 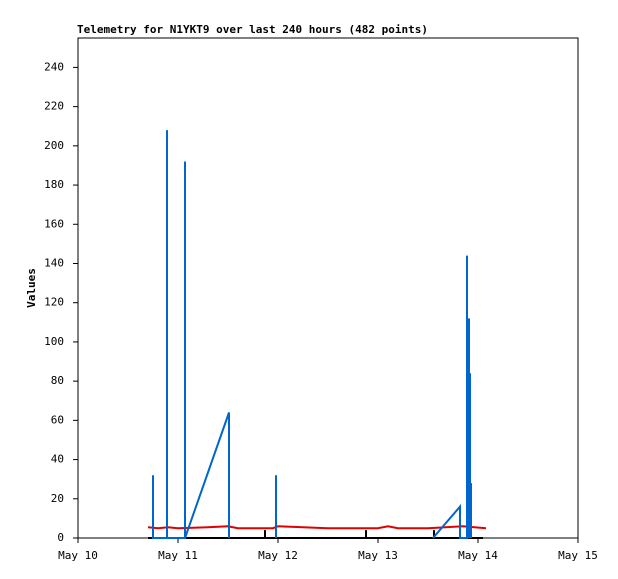 I want to click on x-tick-label: May 12, so click(x=278, y=555).